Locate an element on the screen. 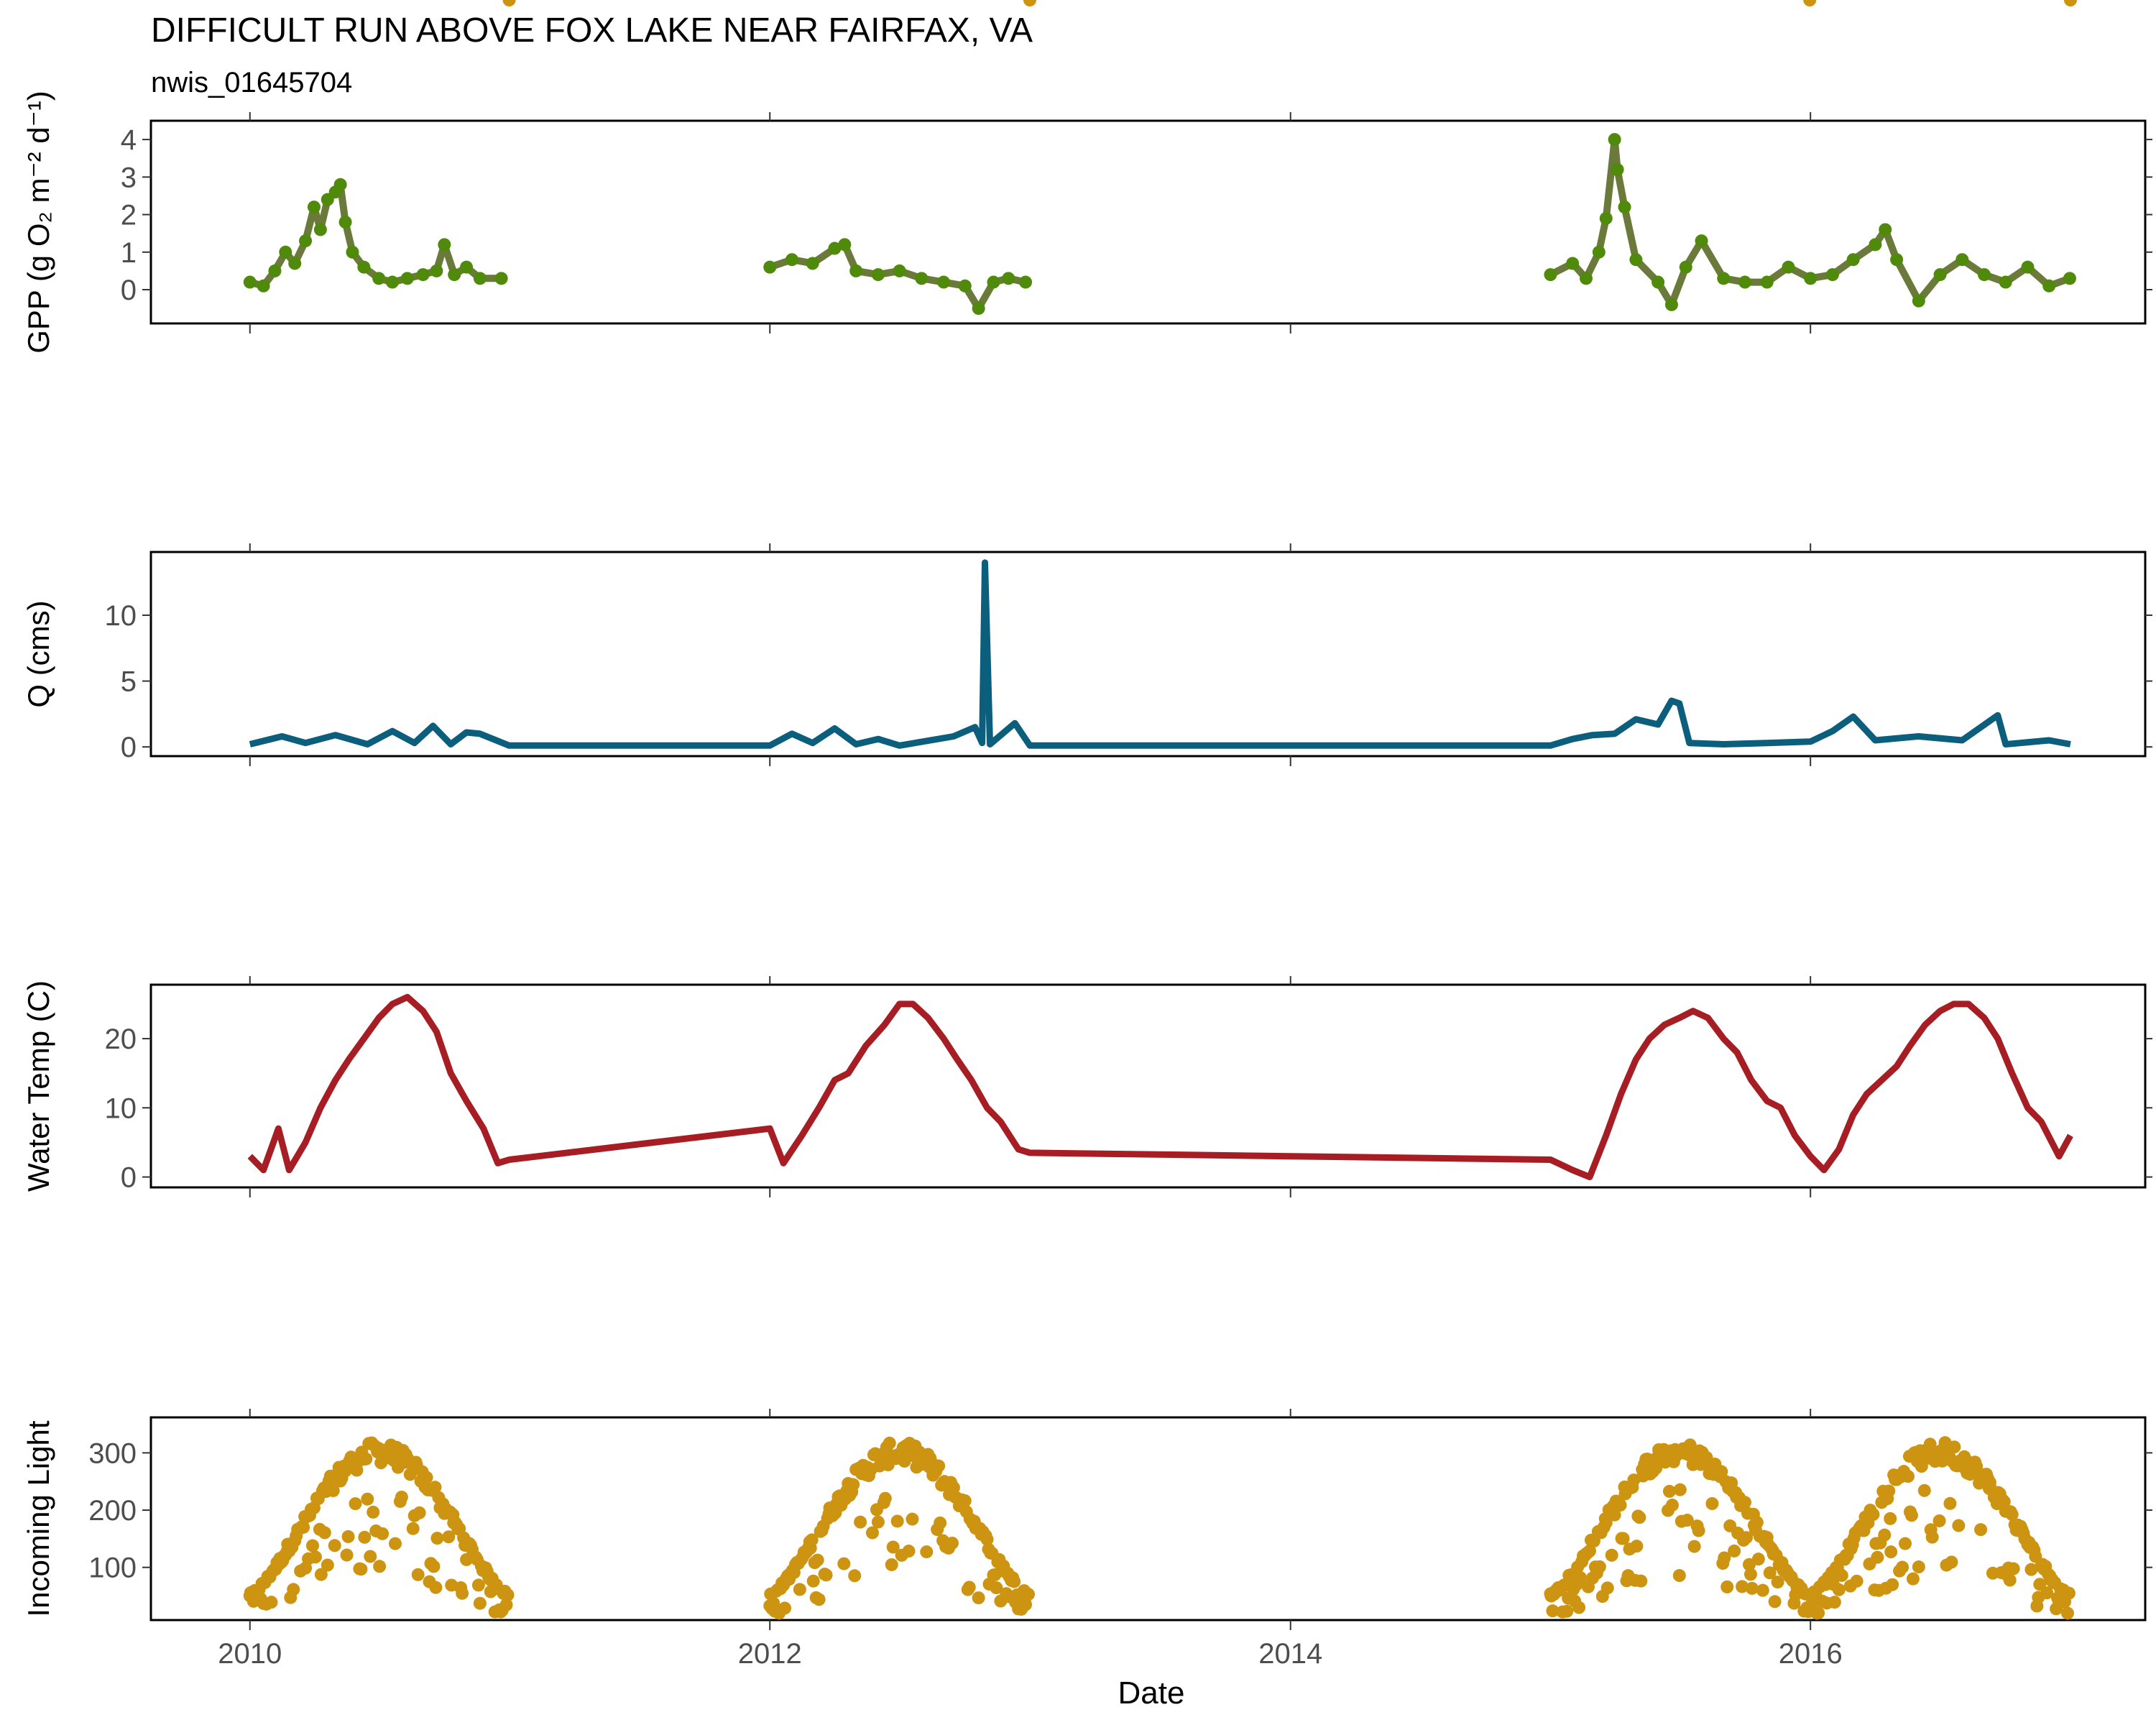 The width and height of the screenshot is (2156, 1725). y-tick-label: 5 is located at coordinates (129, 682).